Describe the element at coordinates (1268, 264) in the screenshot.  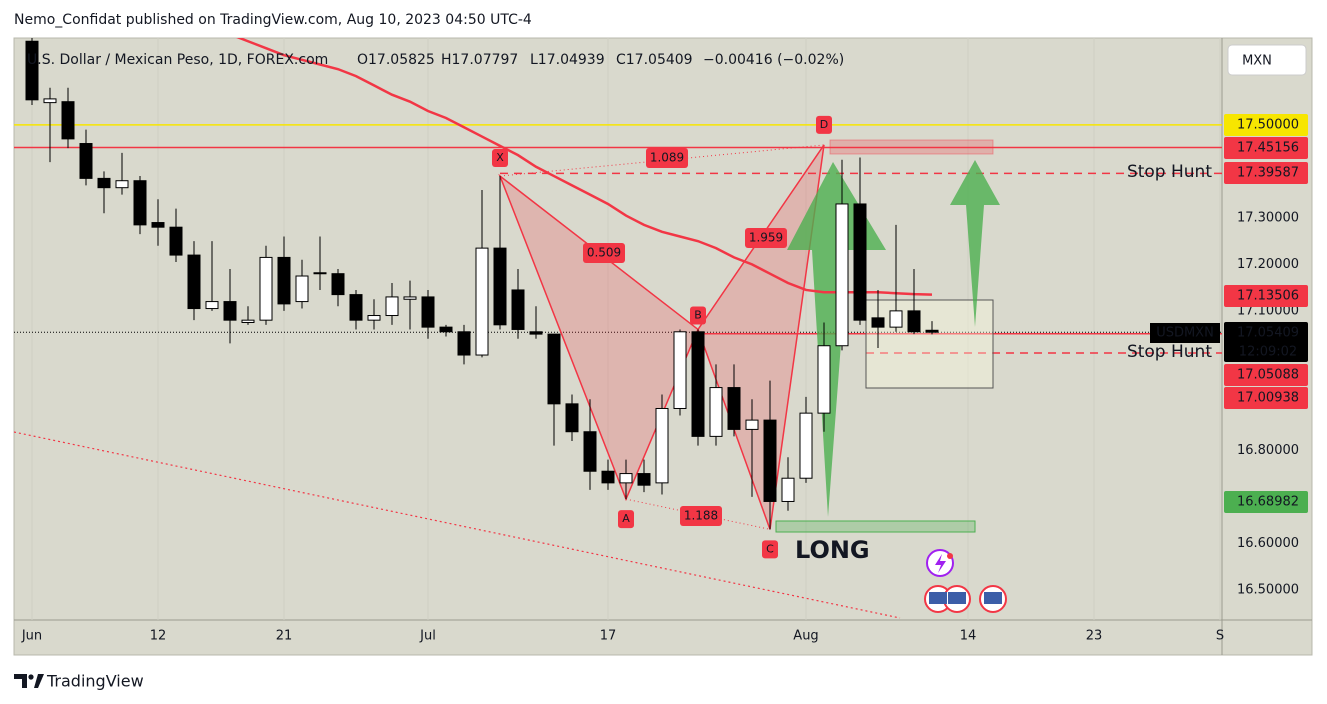
I see `y-tick-label: 17.20000` at that location.